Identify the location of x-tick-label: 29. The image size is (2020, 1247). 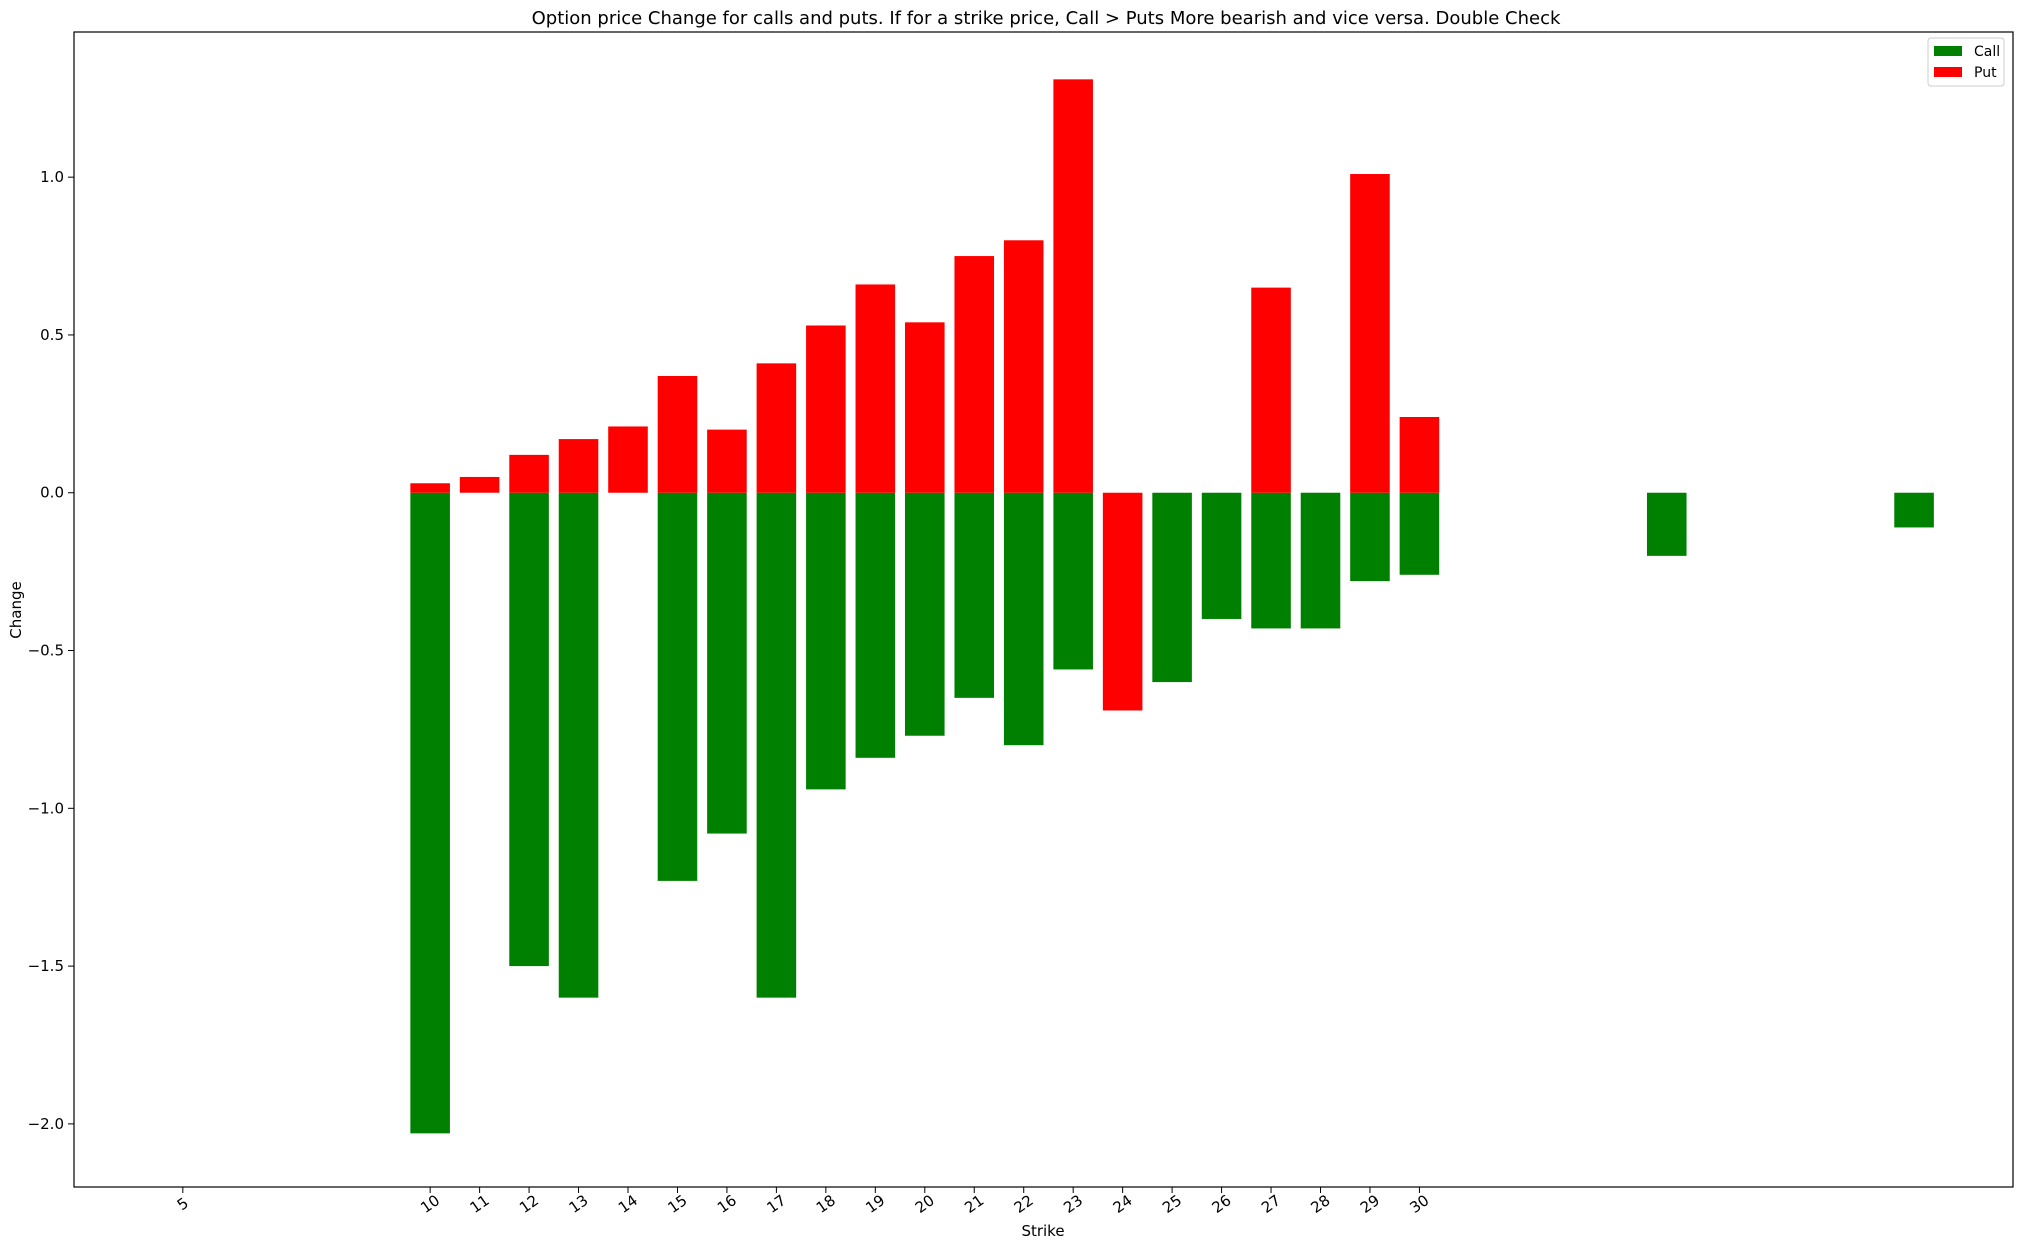
(1370, 1204).